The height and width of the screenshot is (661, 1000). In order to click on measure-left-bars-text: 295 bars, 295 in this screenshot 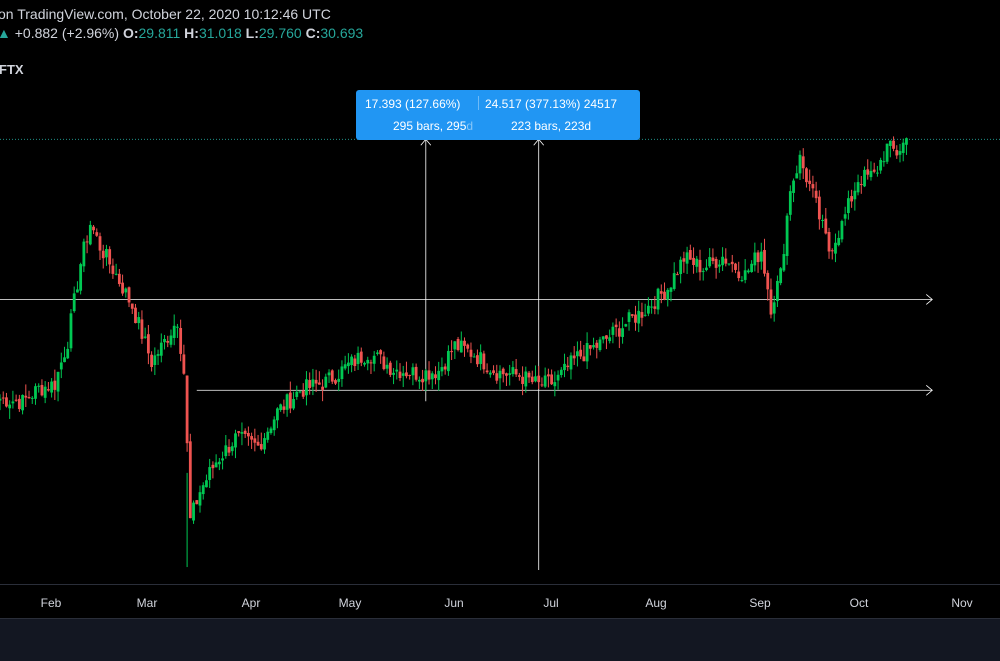, I will do `click(430, 126)`.